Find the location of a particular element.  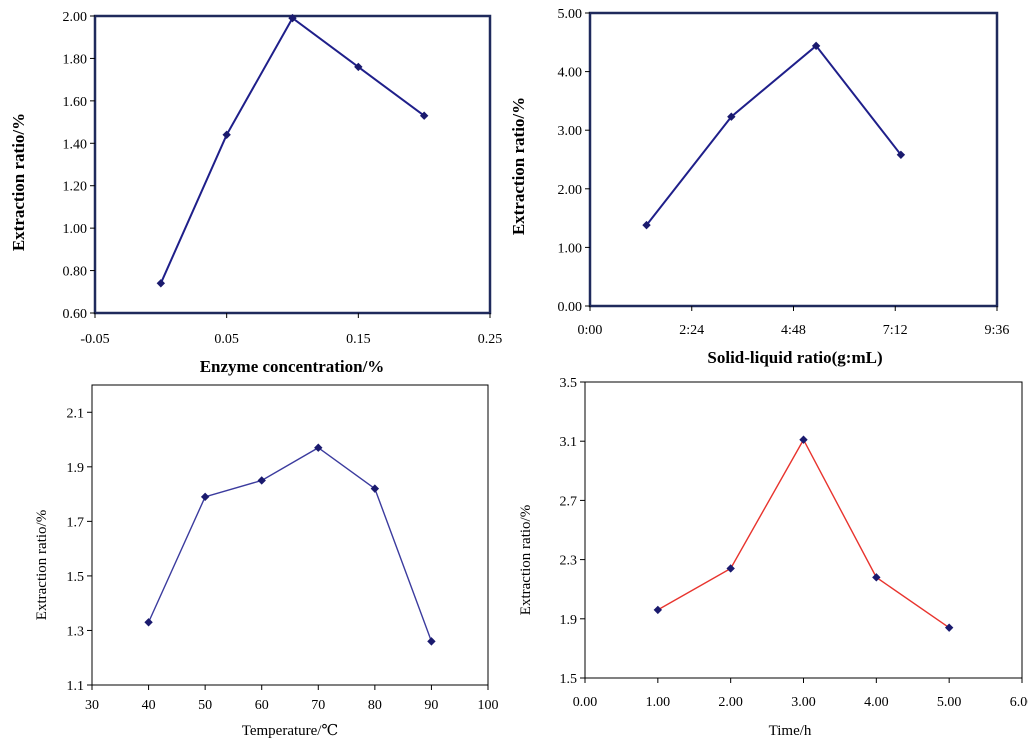

x-tick-label: 0.25 is located at coordinates (490, 339).